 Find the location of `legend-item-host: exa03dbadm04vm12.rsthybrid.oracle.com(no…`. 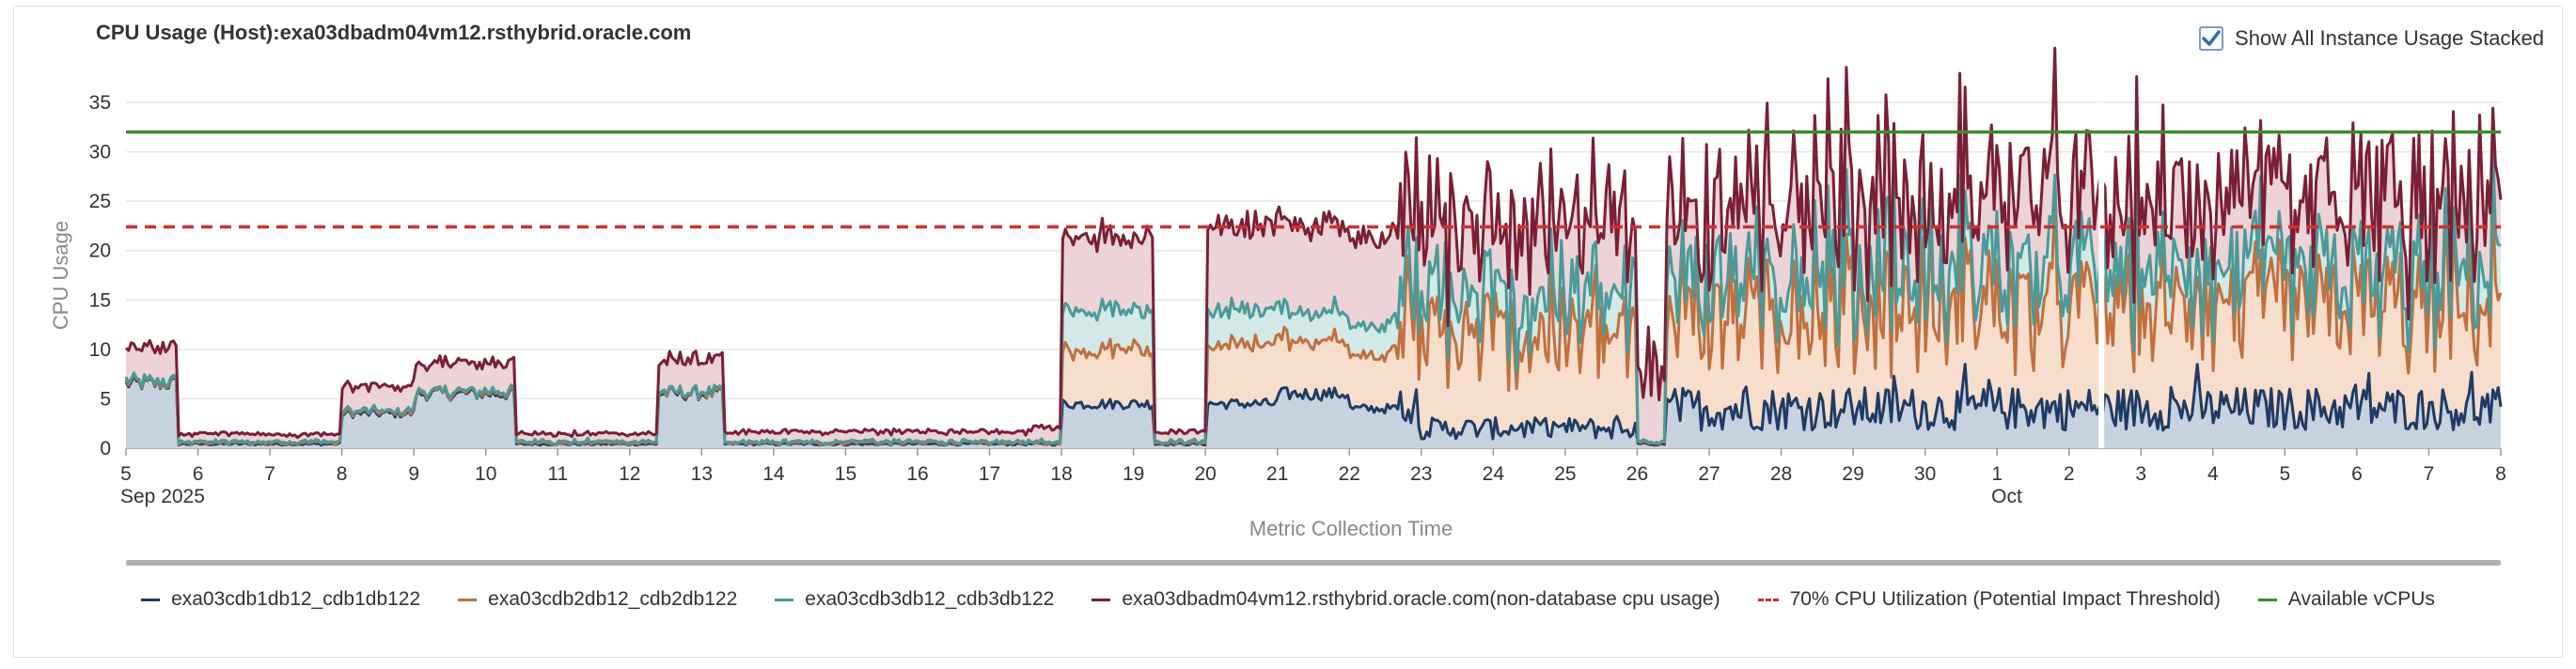

legend-item-host: exa03dbadm04vm12.rsthybrid.oracle.com(no… is located at coordinates (1406, 599).